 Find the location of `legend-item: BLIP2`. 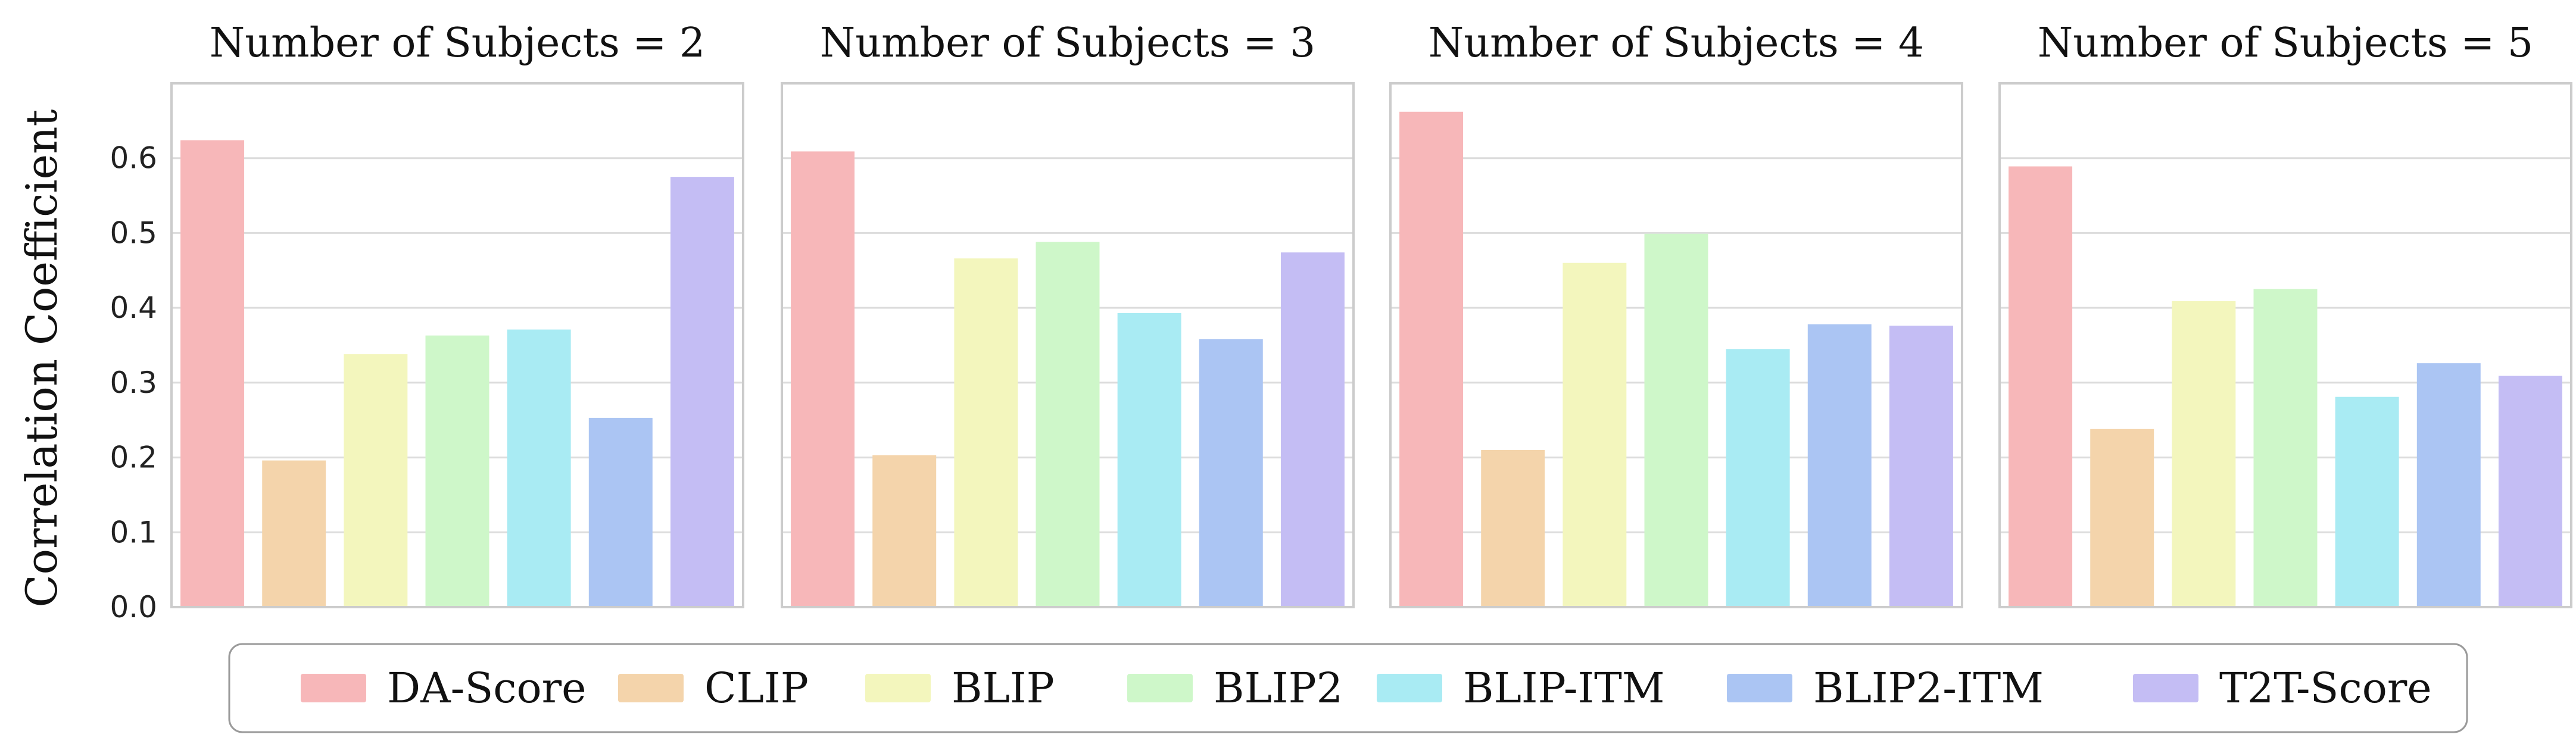

legend-item: BLIP2 is located at coordinates (1235, 688).